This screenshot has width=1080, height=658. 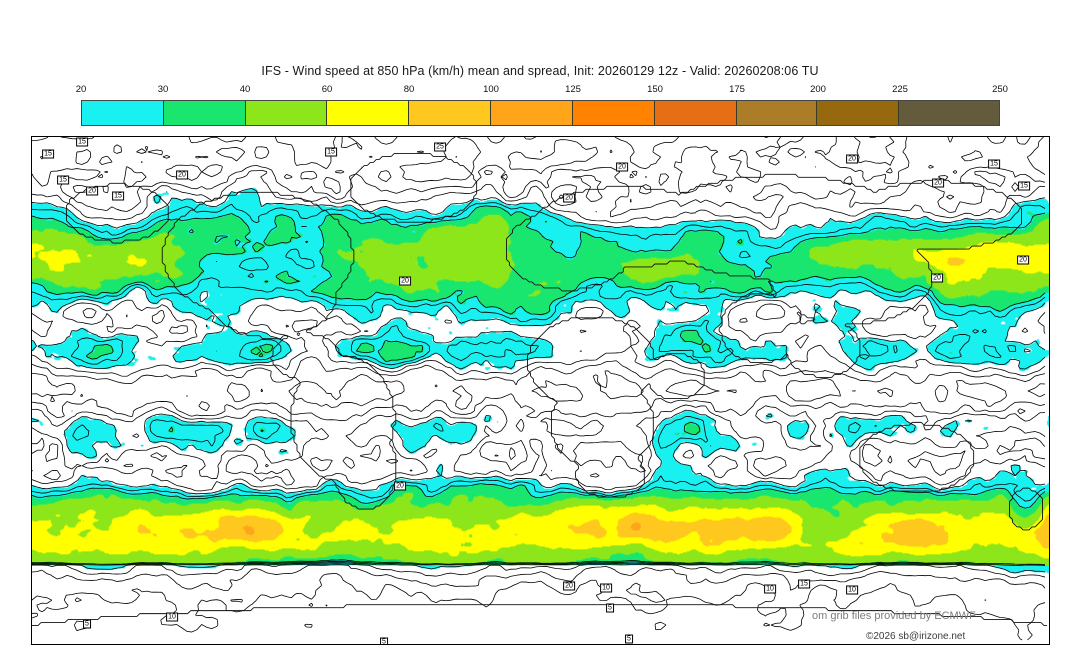 What do you see at coordinates (818, 89) in the screenshot?
I see `colorbar-tick-200: 200` at bounding box center [818, 89].